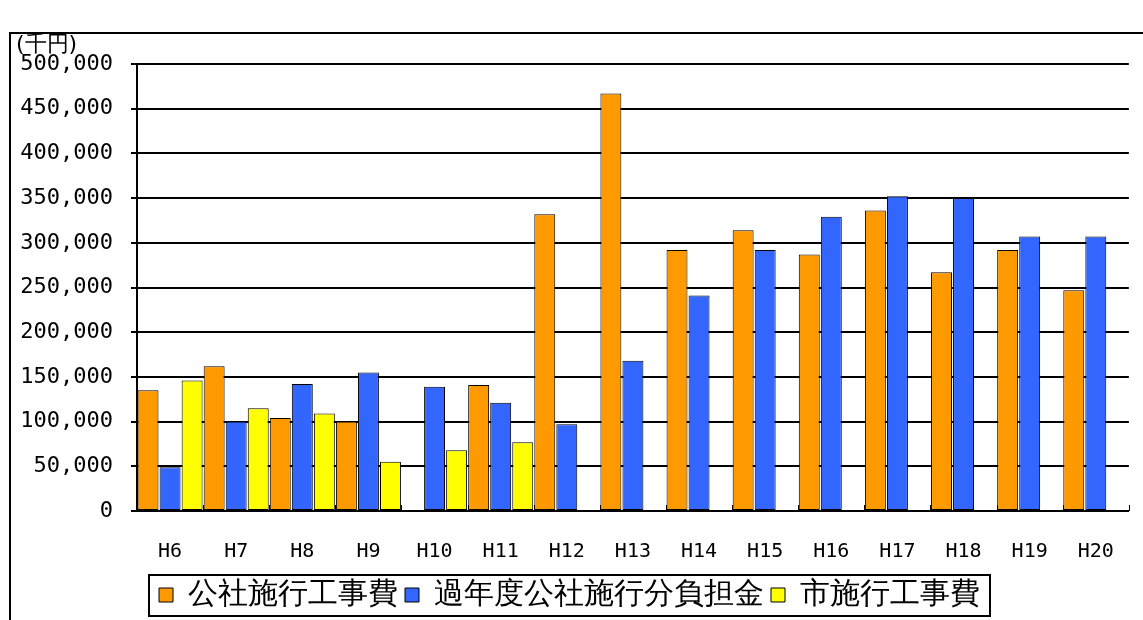  What do you see at coordinates (434, 550) in the screenshot?
I see `x-tick-label: H10` at bounding box center [434, 550].